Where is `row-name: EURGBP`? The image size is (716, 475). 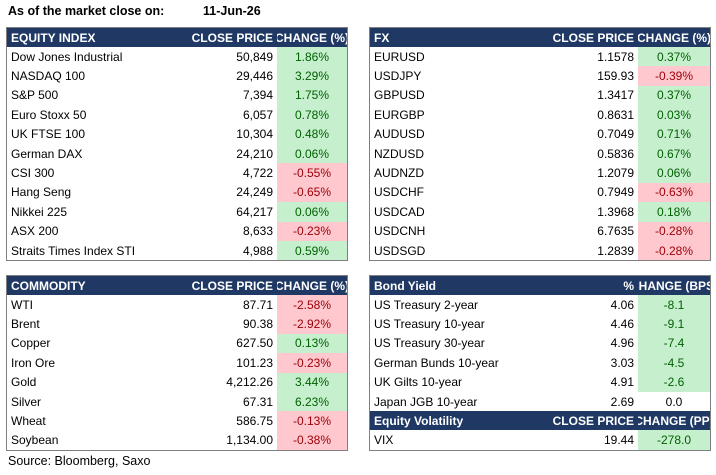
row-name: EURGBP is located at coordinates (399, 114).